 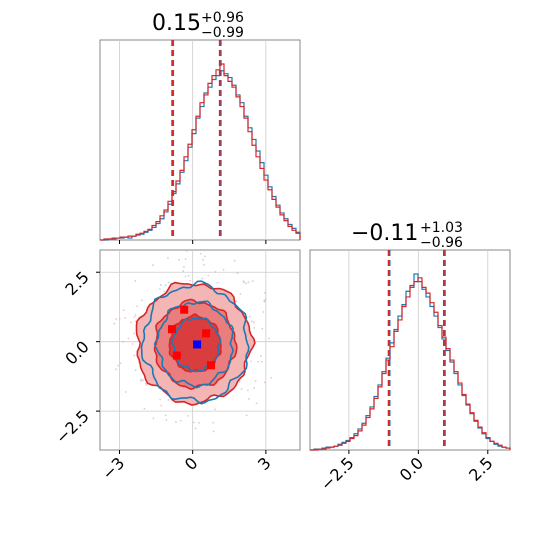 What do you see at coordinates (384, 233) in the screenshot?
I see `title-2-value: −0.11` at bounding box center [384, 233].